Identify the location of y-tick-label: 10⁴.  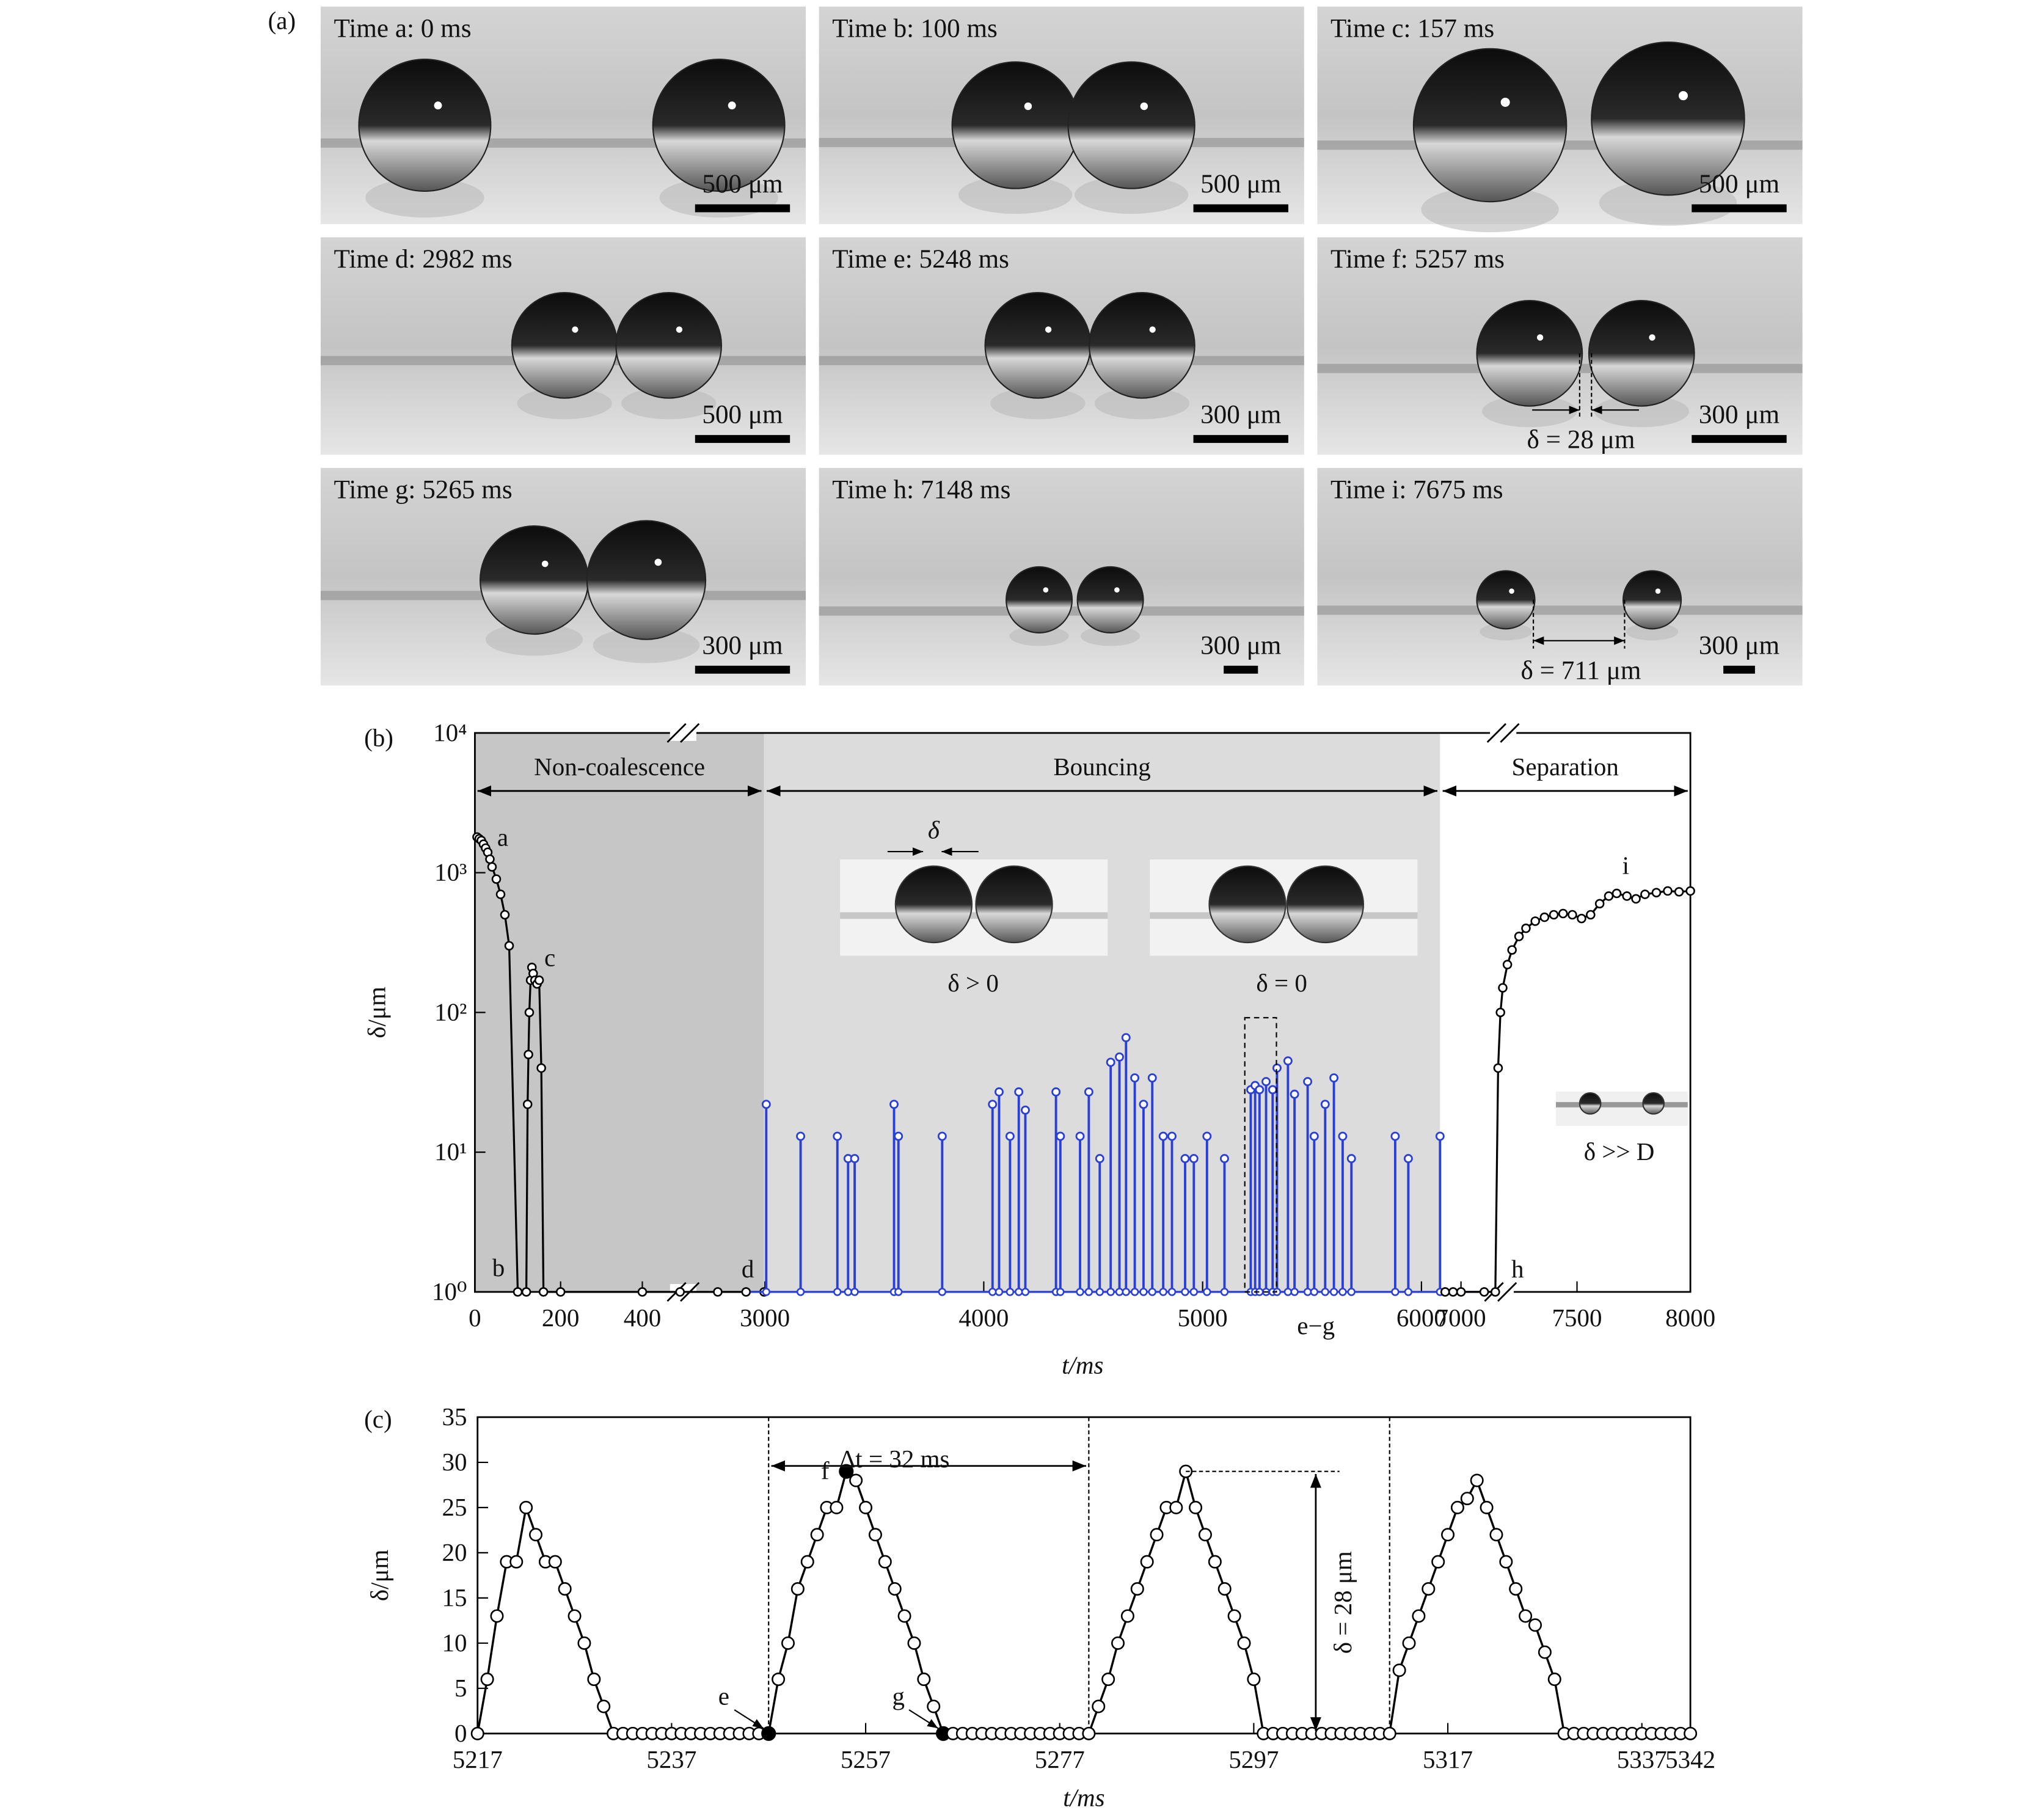
(450, 732).